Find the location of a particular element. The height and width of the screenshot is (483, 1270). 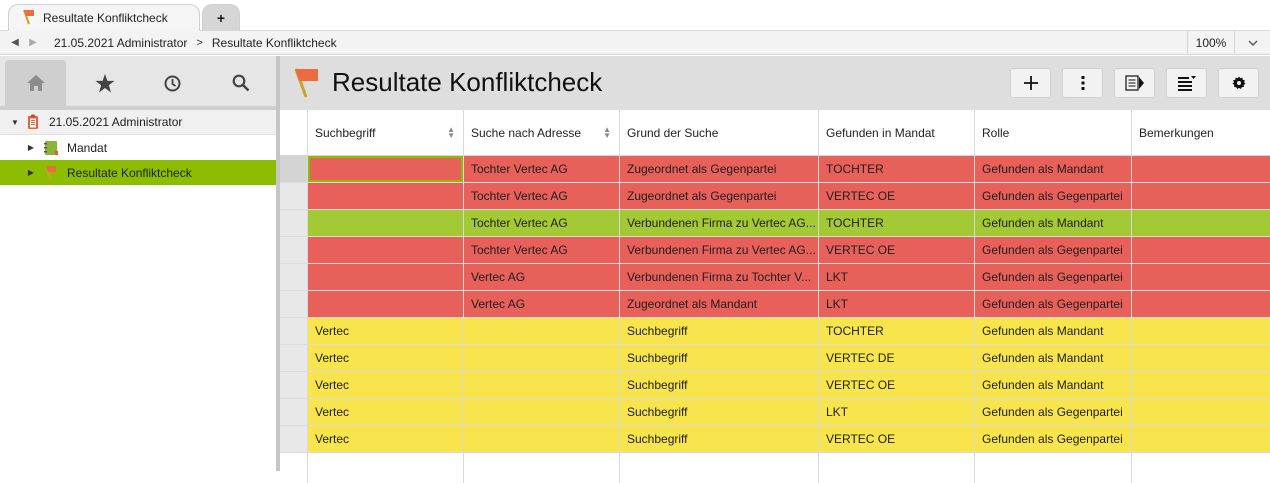

sidebar-tab-search is located at coordinates (240, 83).